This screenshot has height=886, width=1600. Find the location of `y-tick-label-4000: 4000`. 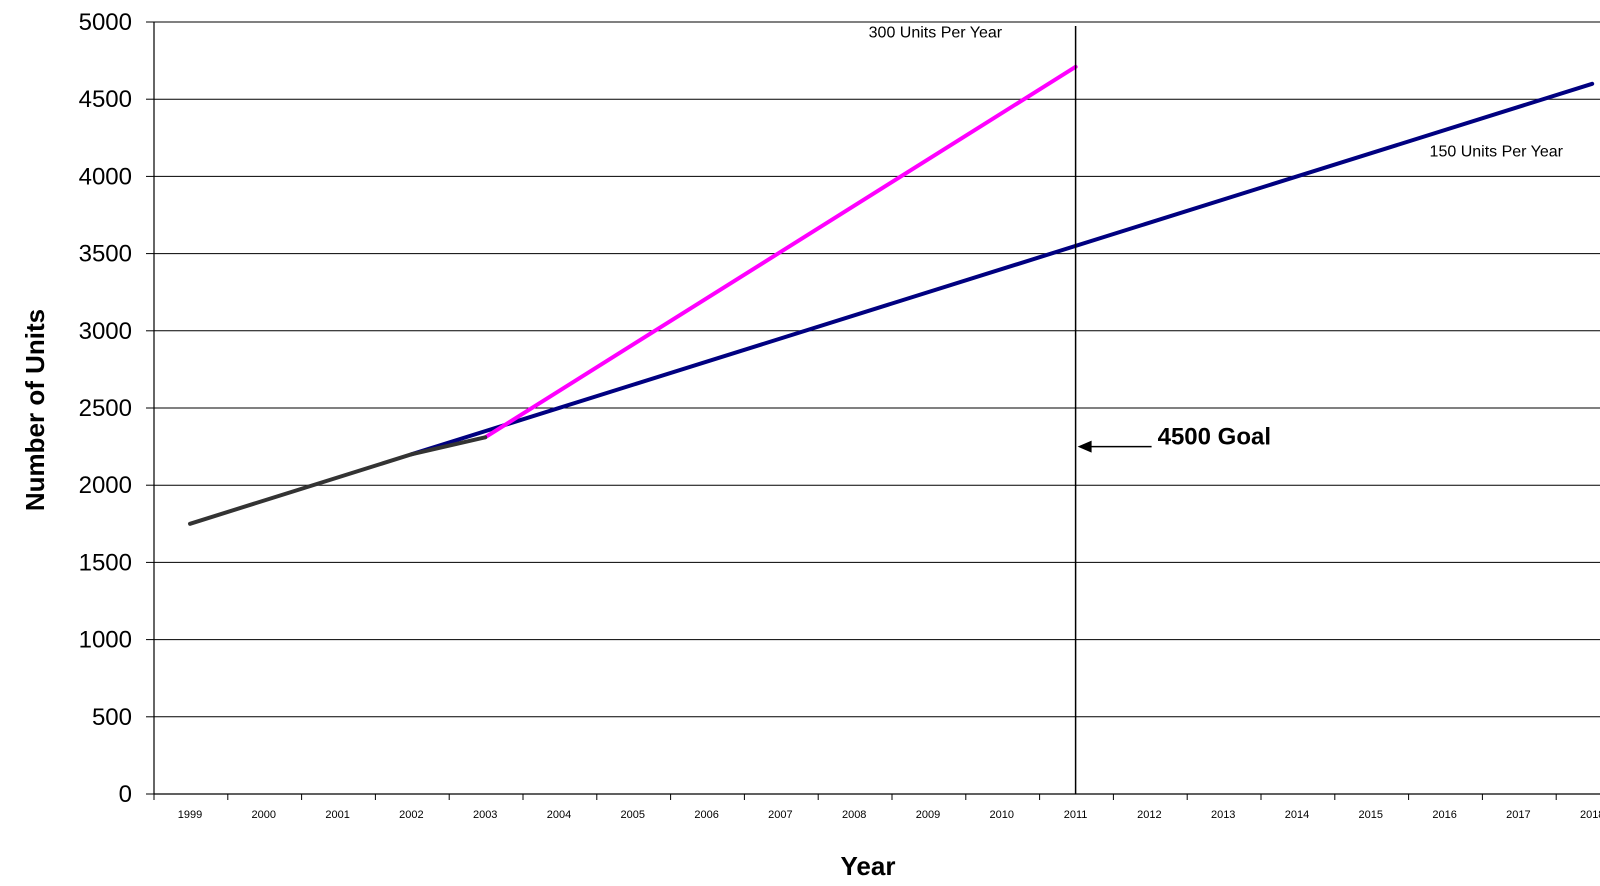

y-tick-label-4000: 4000 is located at coordinates (105, 176).